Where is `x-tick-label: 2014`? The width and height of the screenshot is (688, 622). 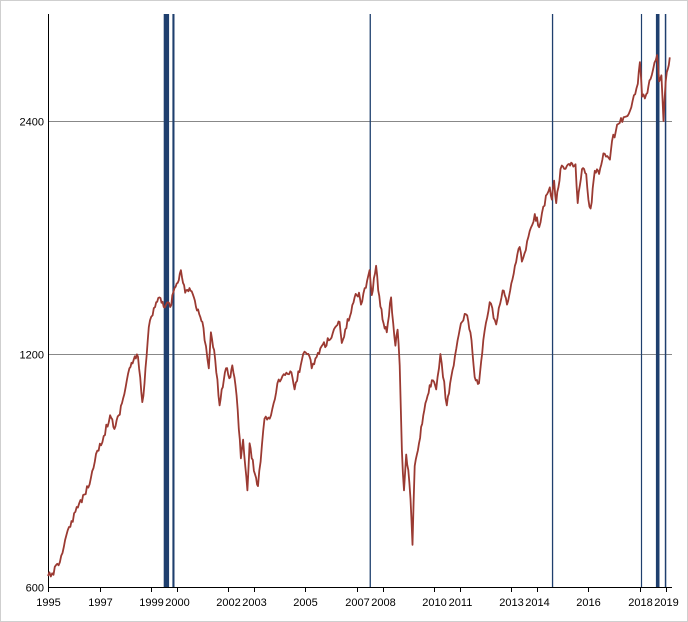 x-tick-label: 2014 is located at coordinates (537, 603).